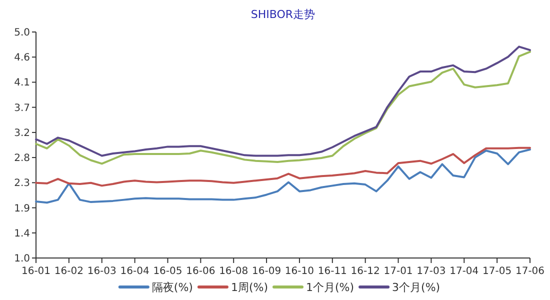 This screenshot has height=300, width=550. What do you see at coordinates (497, 271) in the screenshot?
I see `x-tick-label: 17-05` at bounding box center [497, 271].